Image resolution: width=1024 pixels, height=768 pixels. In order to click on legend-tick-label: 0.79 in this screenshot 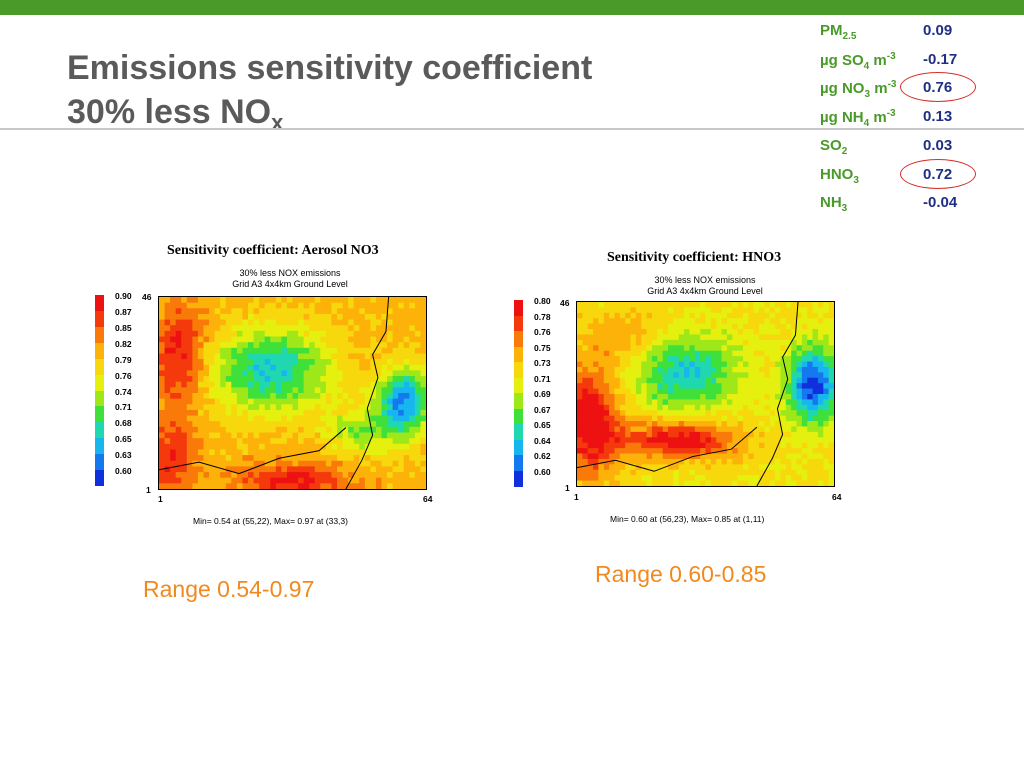, I will do `click(123, 359)`.